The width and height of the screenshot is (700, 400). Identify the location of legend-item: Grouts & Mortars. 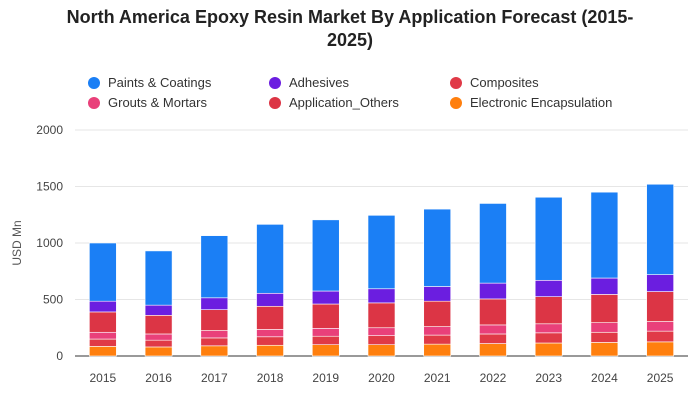
(178, 102).